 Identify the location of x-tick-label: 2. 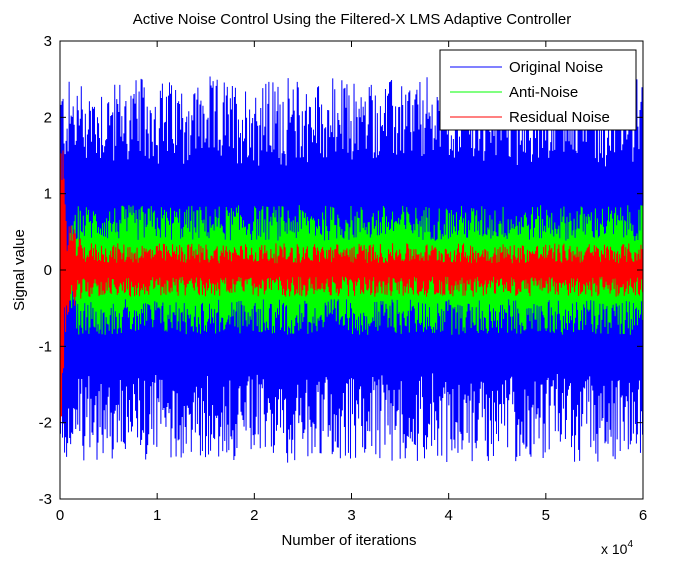
(254, 515).